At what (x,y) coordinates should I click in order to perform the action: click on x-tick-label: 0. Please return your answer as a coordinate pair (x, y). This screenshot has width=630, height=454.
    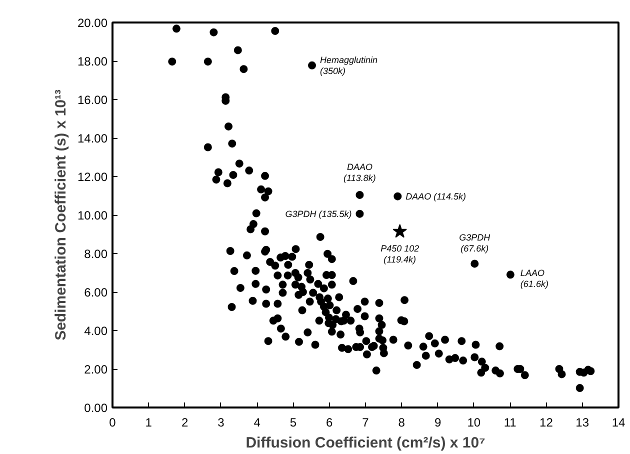
    Looking at the image, I should click on (112, 423).